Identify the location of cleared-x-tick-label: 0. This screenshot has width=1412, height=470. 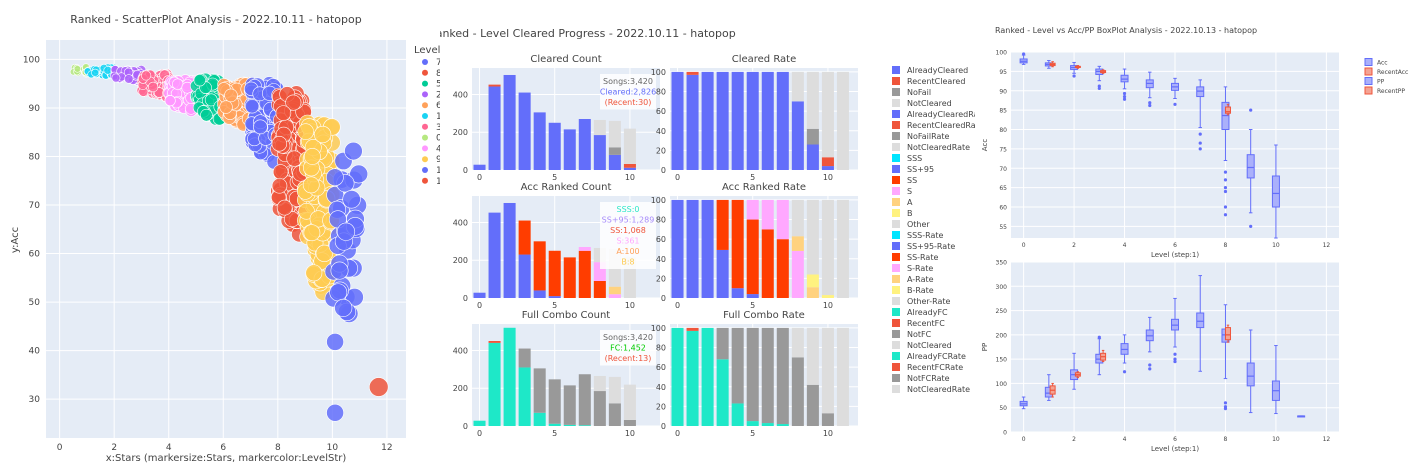
(677, 177).